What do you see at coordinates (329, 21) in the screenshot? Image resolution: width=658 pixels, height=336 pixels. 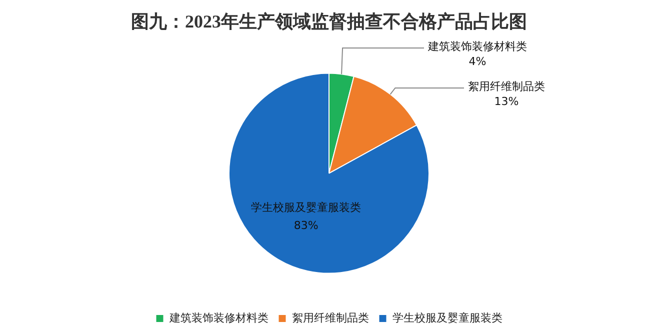 I see `chart-title: 图九：2023年生产领域监督抽查不合格产品占比图` at bounding box center [329, 21].